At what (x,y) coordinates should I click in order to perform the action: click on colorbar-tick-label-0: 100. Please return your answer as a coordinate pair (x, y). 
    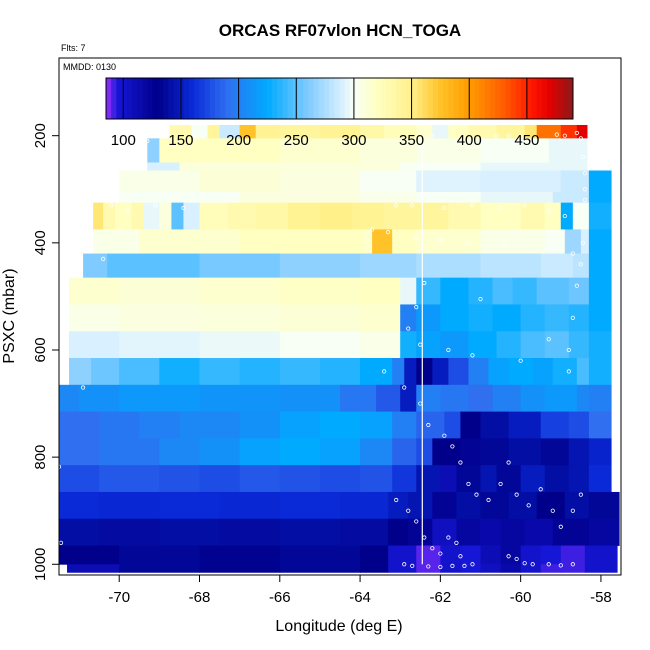
    Looking at the image, I should click on (123, 140).